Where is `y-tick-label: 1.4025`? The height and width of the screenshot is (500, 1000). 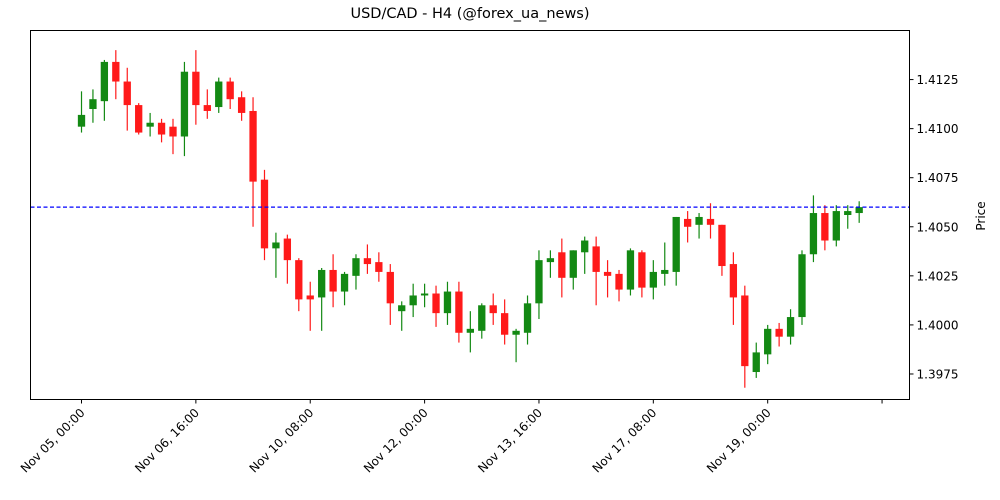
y-tick-label: 1.4025 is located at coordinates (938, 276).